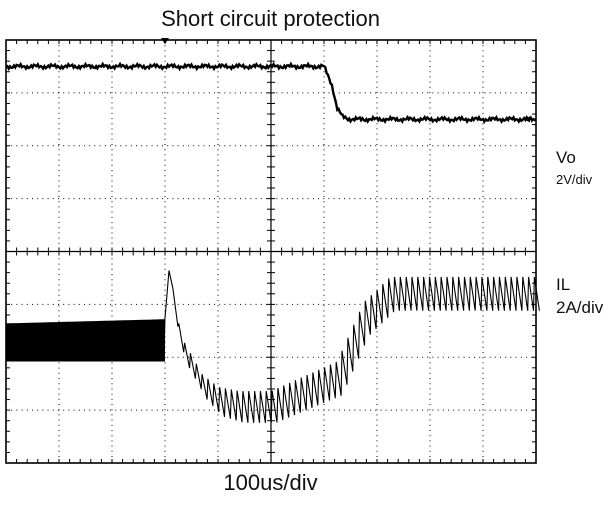 The height and width of the screenshot is (506, 616). What do you see at coordinates (85, 342) in the screenshot?
I see `il-switching-band` at bounding box center [85, 342].